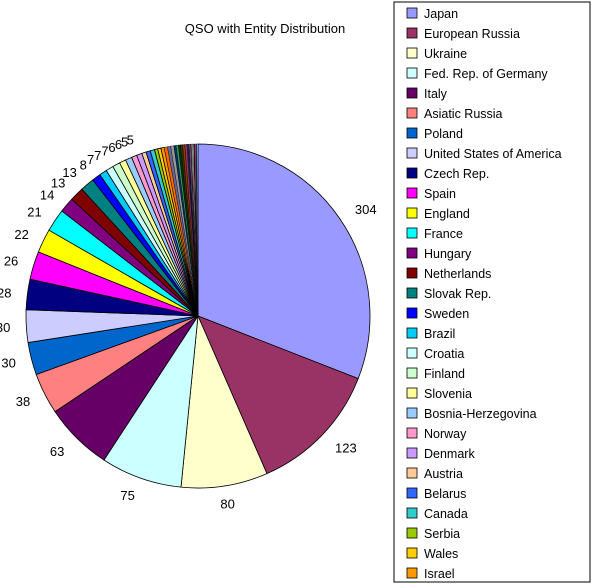 The image size is (593, 585). What do you see at coordinates (457, 294) in the screenshot?
I see `legend-label: Slovak Rep.` at bounding box center [457, 294].